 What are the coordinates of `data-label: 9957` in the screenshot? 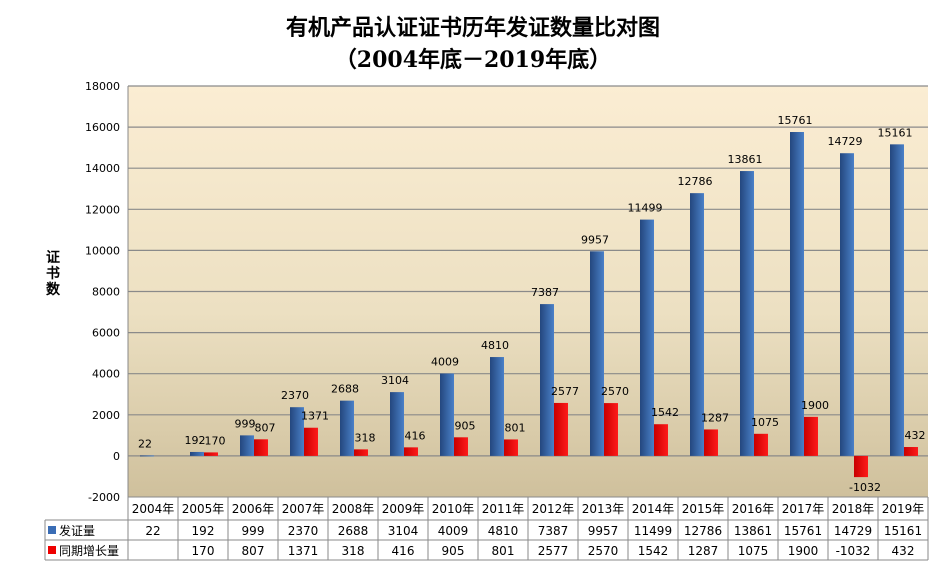 It's located at (595, 239).